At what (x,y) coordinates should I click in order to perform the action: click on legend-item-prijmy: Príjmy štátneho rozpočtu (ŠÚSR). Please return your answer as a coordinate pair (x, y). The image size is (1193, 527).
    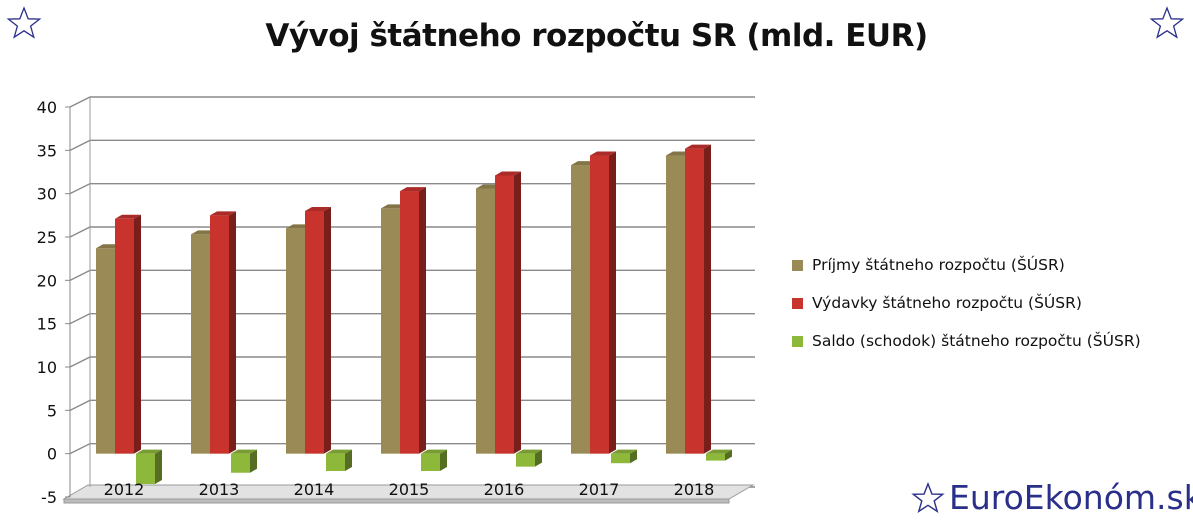
    Looking at the image, I should click on (966, 265).